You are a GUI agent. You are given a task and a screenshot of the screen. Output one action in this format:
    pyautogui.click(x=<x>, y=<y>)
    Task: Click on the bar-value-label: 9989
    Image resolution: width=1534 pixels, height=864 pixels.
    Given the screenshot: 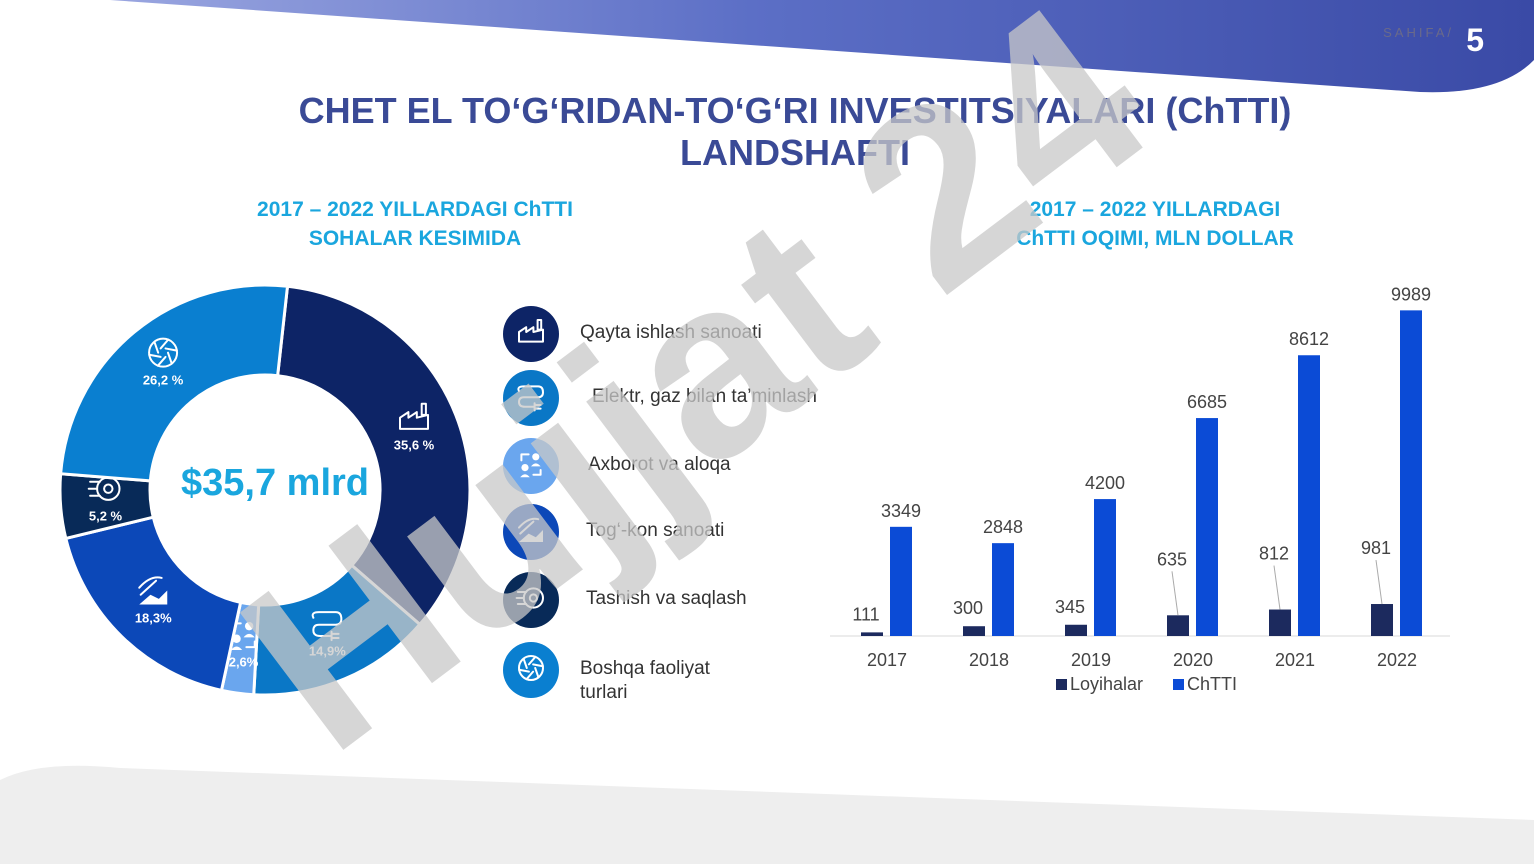 What is the action you would take?
    pyautogui.click(x=1411, y=294)
    